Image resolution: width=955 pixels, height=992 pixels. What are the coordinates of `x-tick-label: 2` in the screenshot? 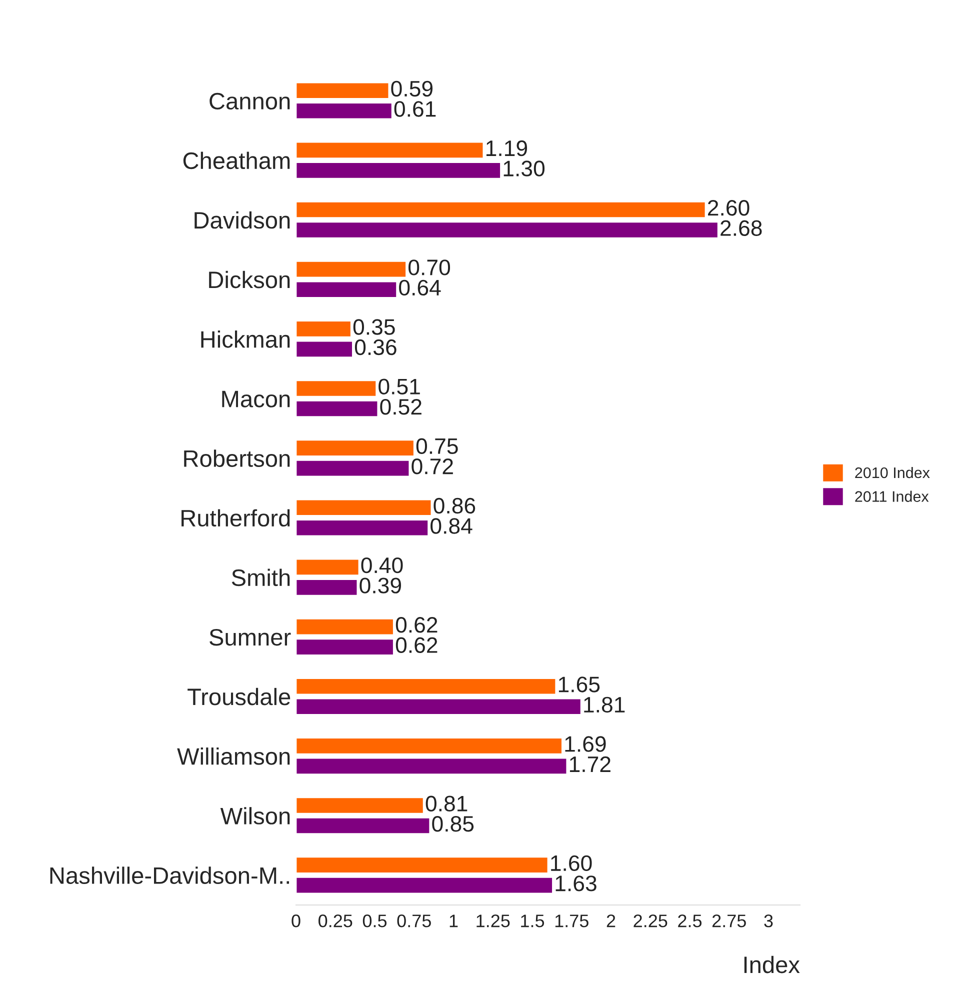 It's located at (611, 921).